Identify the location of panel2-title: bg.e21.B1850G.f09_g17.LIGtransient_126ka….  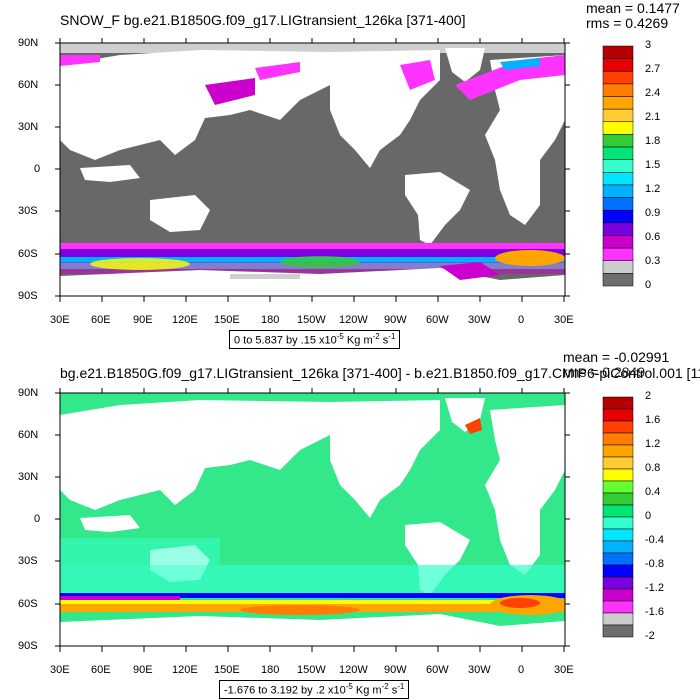
(380, 373).